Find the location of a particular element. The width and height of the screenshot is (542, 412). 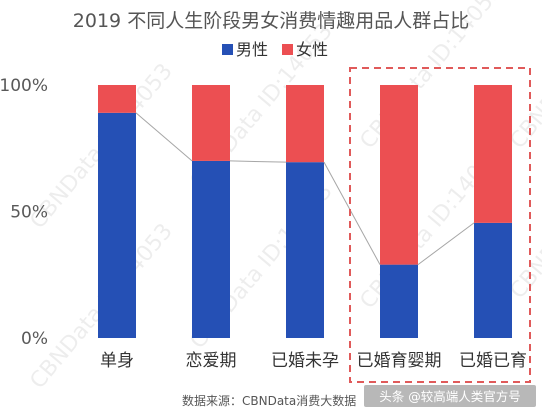

credit-watermark: 头条 @较高端人类官方号 is located at coordinates (449, 396).